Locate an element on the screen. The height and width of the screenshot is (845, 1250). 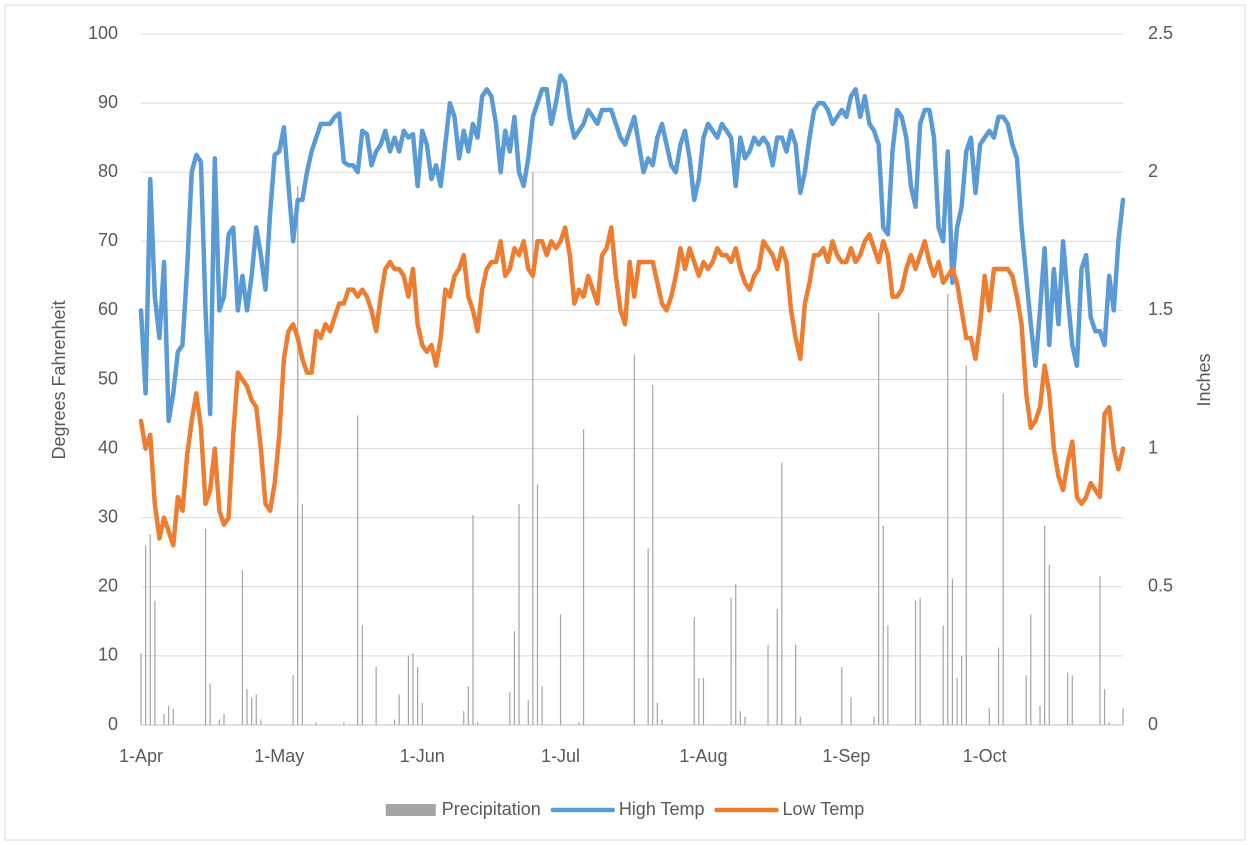
legend-swatch is located at coordinates (410, 810).